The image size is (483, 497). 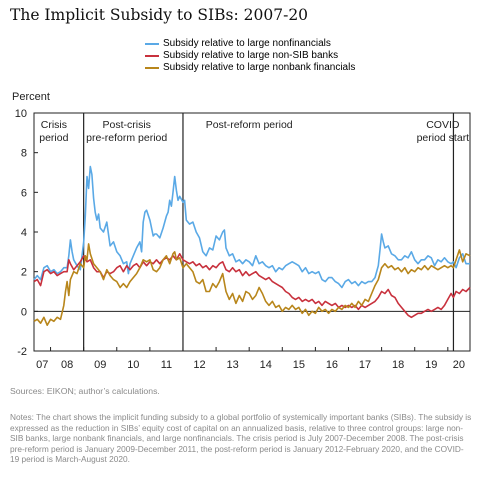 What do you see at coordinates (443, 138) in the screenshot?
I see `period-label: period start` at bounding box center [443, 138].